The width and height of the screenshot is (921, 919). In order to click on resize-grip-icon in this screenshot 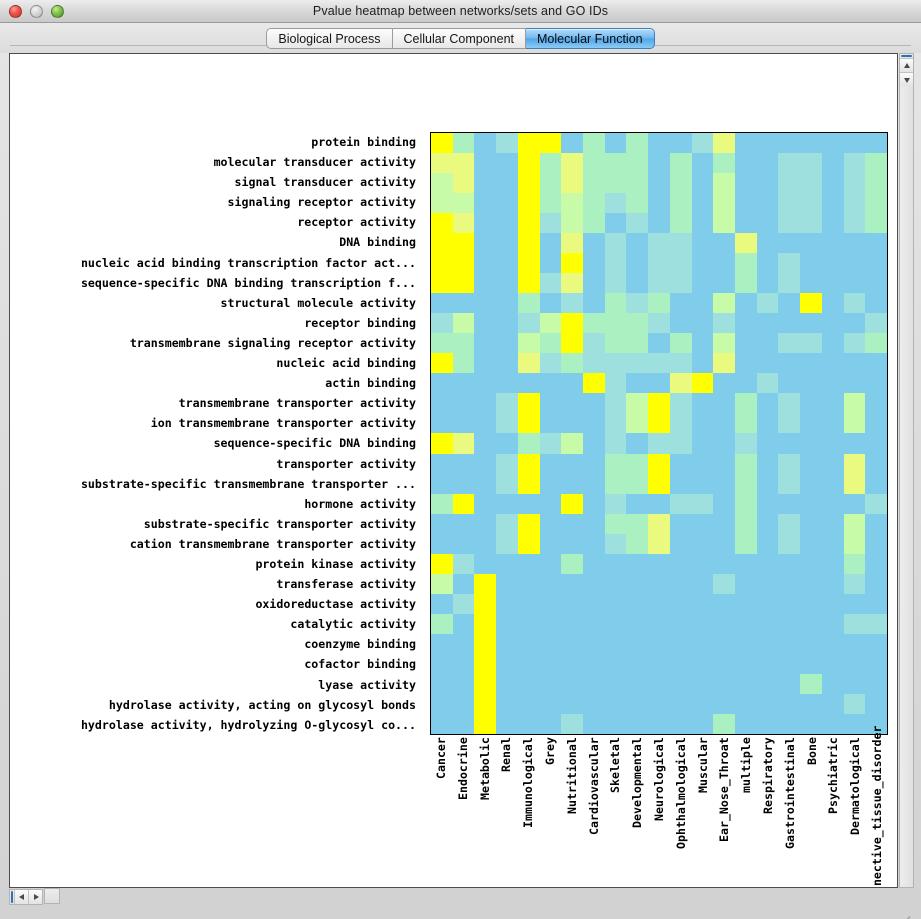, I will do `click(905, 912)`.